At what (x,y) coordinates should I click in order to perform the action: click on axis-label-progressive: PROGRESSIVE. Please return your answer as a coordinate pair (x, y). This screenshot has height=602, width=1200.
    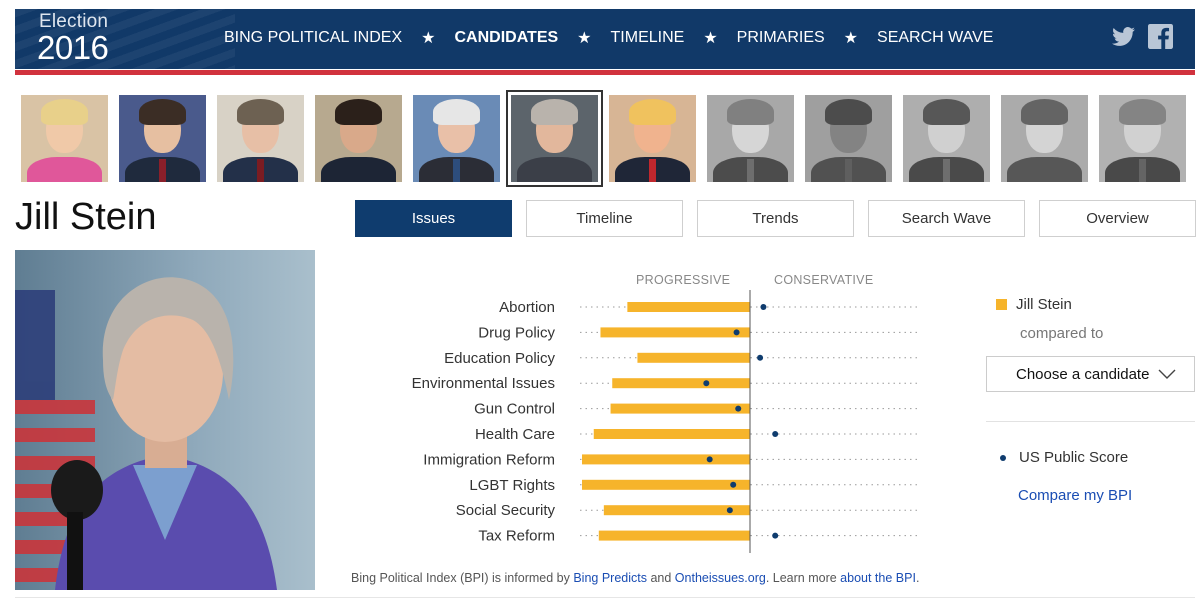
    Looking at the image, I should click on (683, 280).